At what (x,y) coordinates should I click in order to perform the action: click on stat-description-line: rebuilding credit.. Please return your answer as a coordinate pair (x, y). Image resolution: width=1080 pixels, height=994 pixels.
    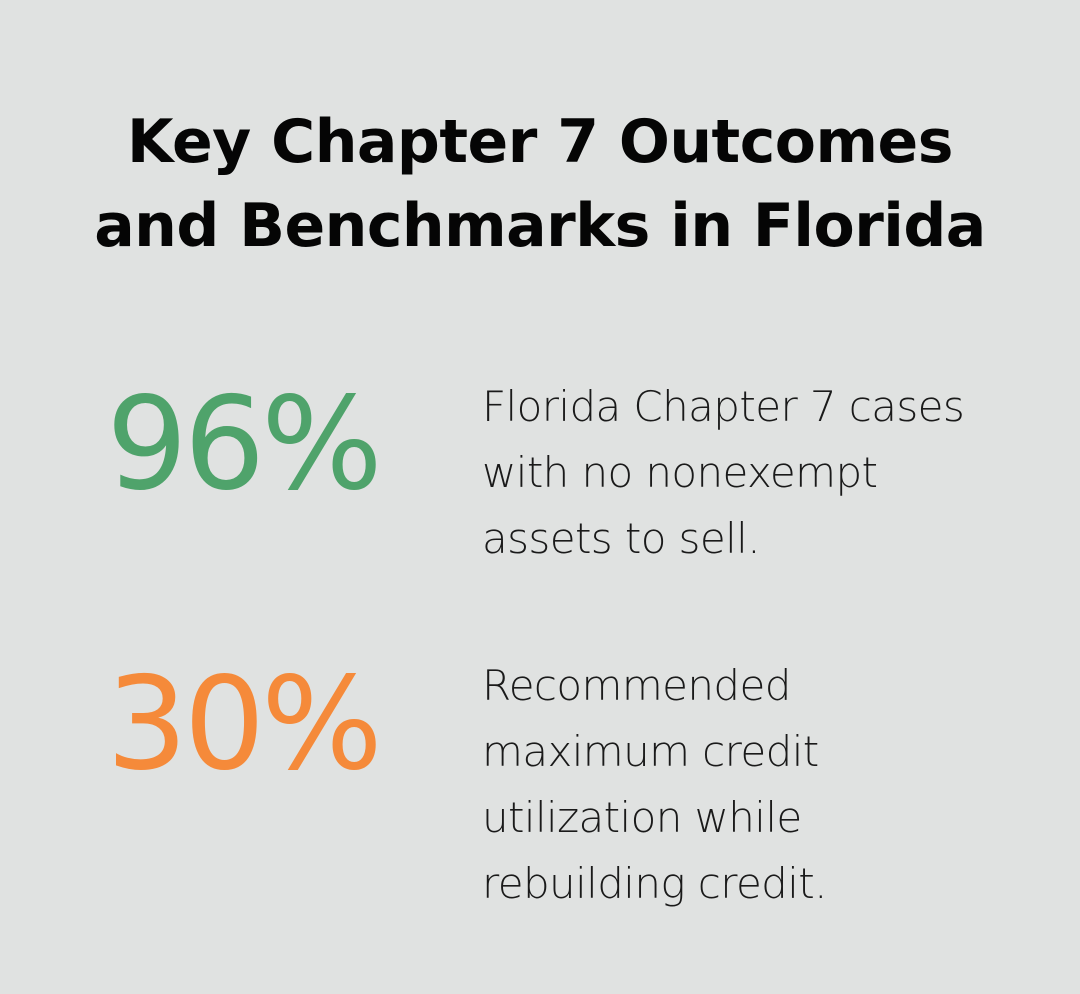
    Looking at the image, I should click on (655, 883).